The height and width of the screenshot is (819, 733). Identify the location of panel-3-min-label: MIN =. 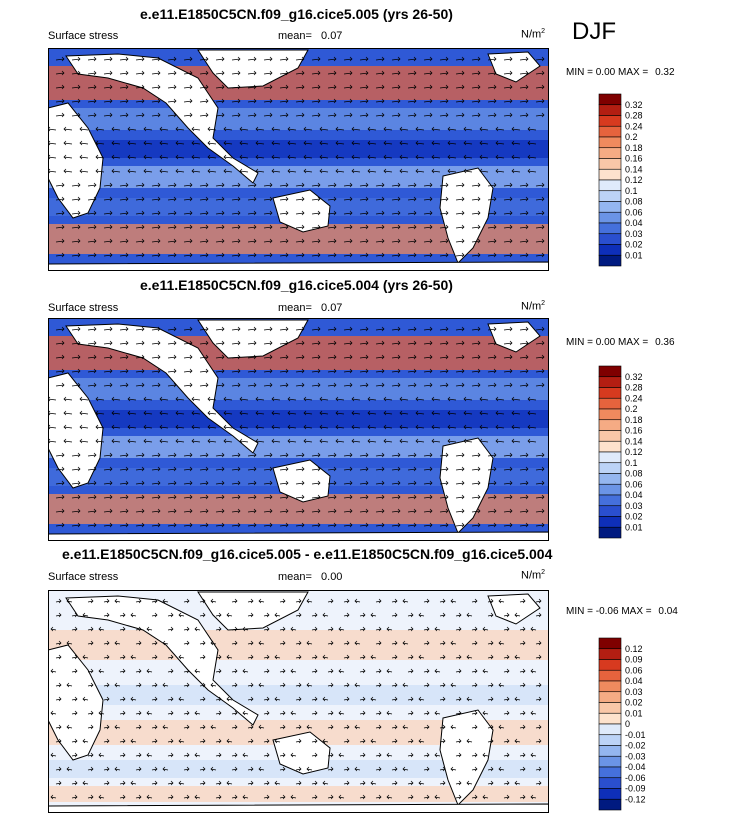
(579, 611).